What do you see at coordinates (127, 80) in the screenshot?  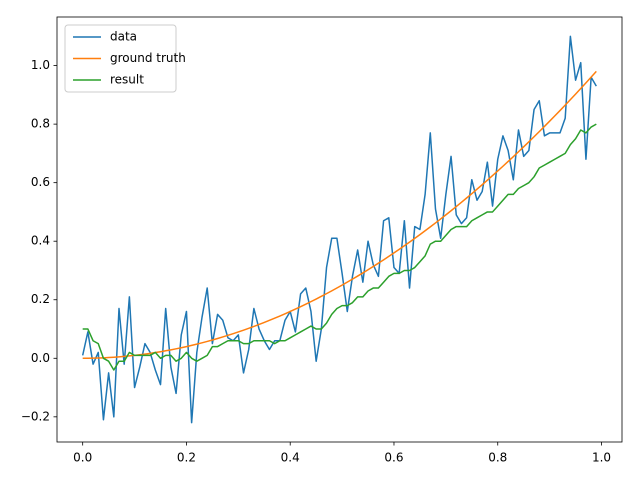 I see `legend-label: result` at bounding box center [127, 80].